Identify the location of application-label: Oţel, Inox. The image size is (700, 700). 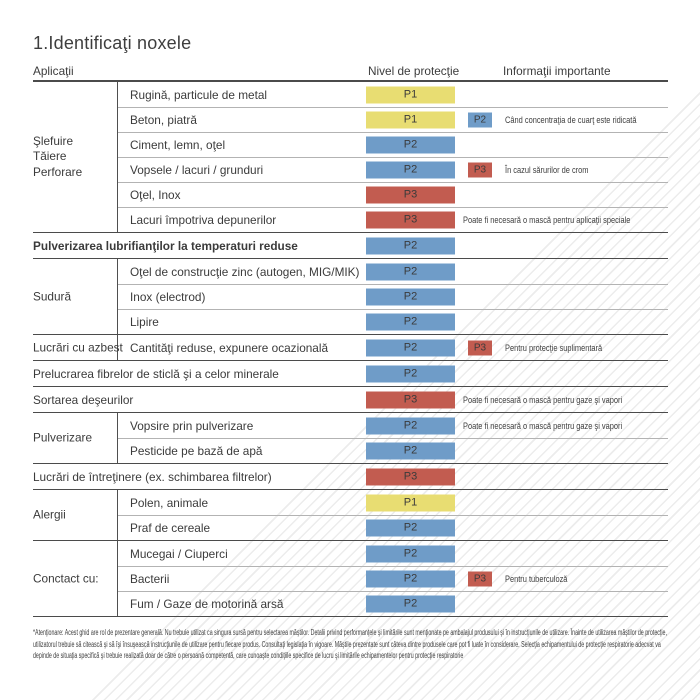
(155, 194).